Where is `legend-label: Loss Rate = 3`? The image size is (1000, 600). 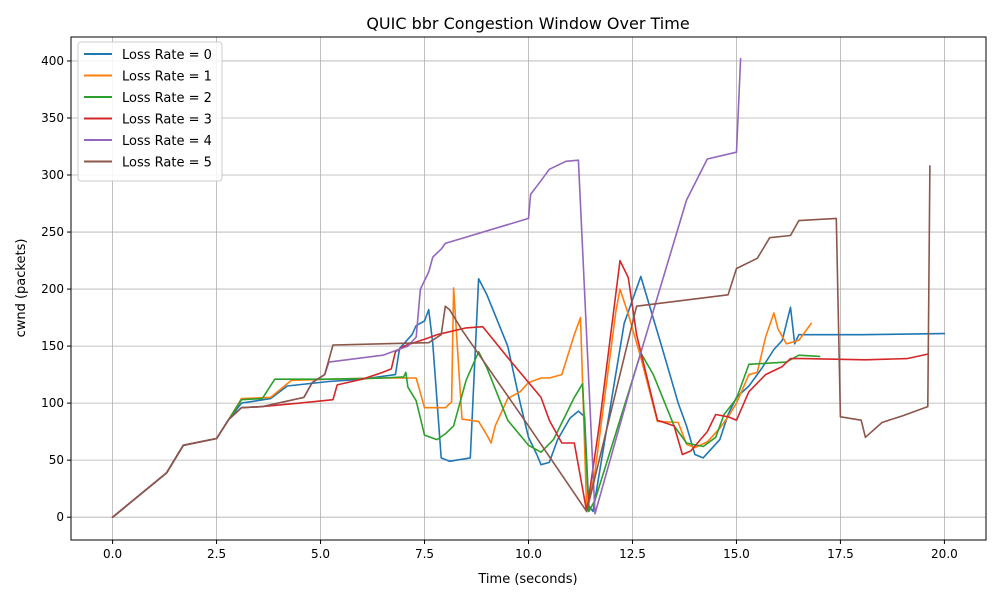 legend-label: Loss Rate = 3 is located at coordinates (167, 120).